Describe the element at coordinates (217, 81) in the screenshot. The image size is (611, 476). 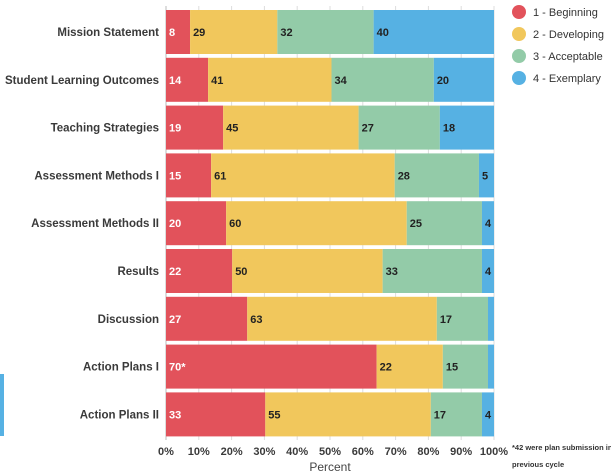
I see `data-label: 41` at that location.